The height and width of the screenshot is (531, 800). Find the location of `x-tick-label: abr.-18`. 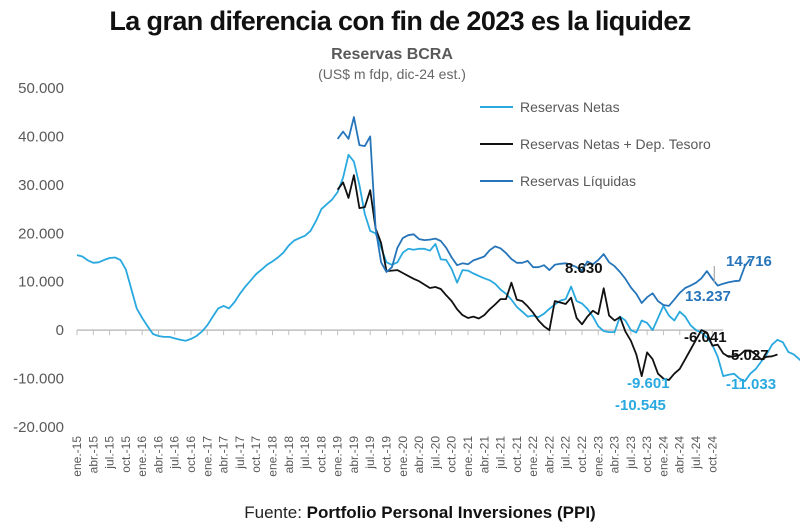

x-tick-label: abr.-18 is located at coordinates (289, 455).